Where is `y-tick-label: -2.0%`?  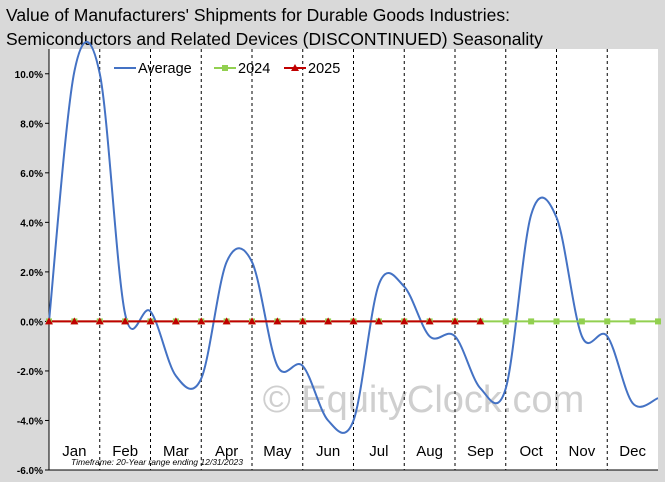
y-tick-label: -2.0% is located at coordinates (30, 372).